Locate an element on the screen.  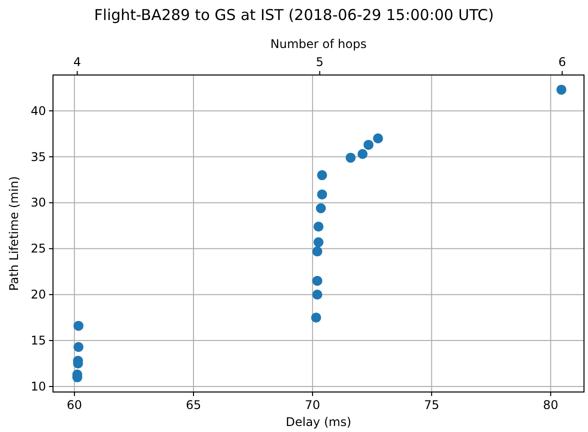
x-tick-label: 70 is located at coordinates (312, 405).